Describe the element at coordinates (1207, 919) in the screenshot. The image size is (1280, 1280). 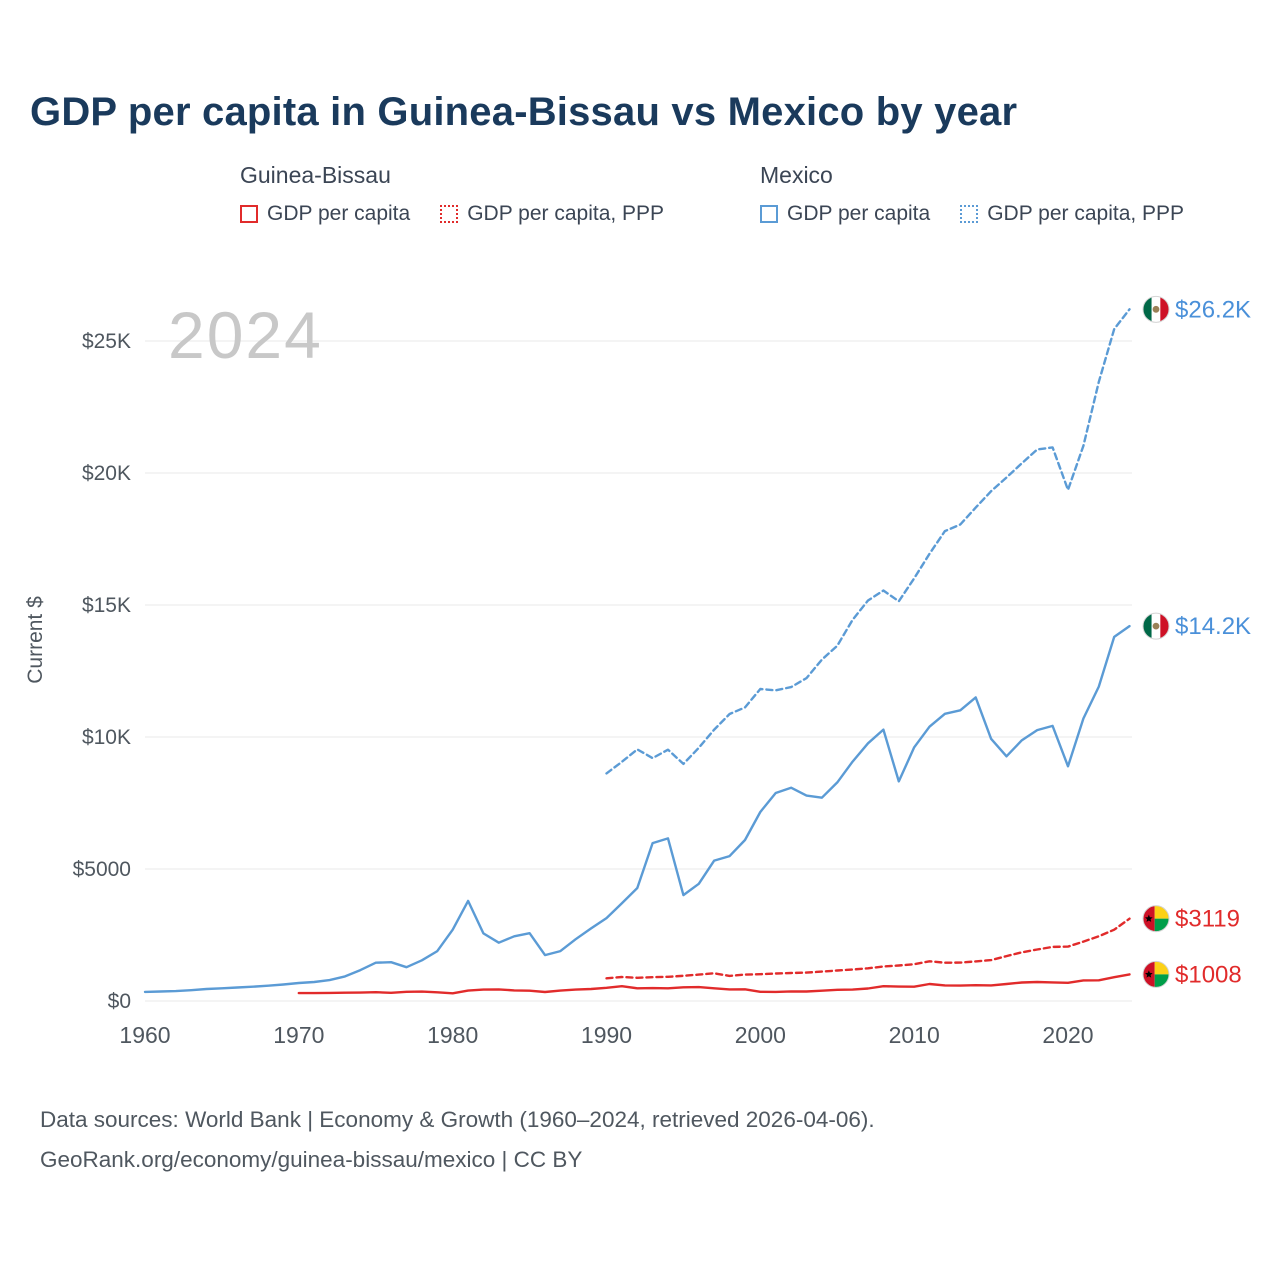
I see `end-label-value: $3119` at that location.